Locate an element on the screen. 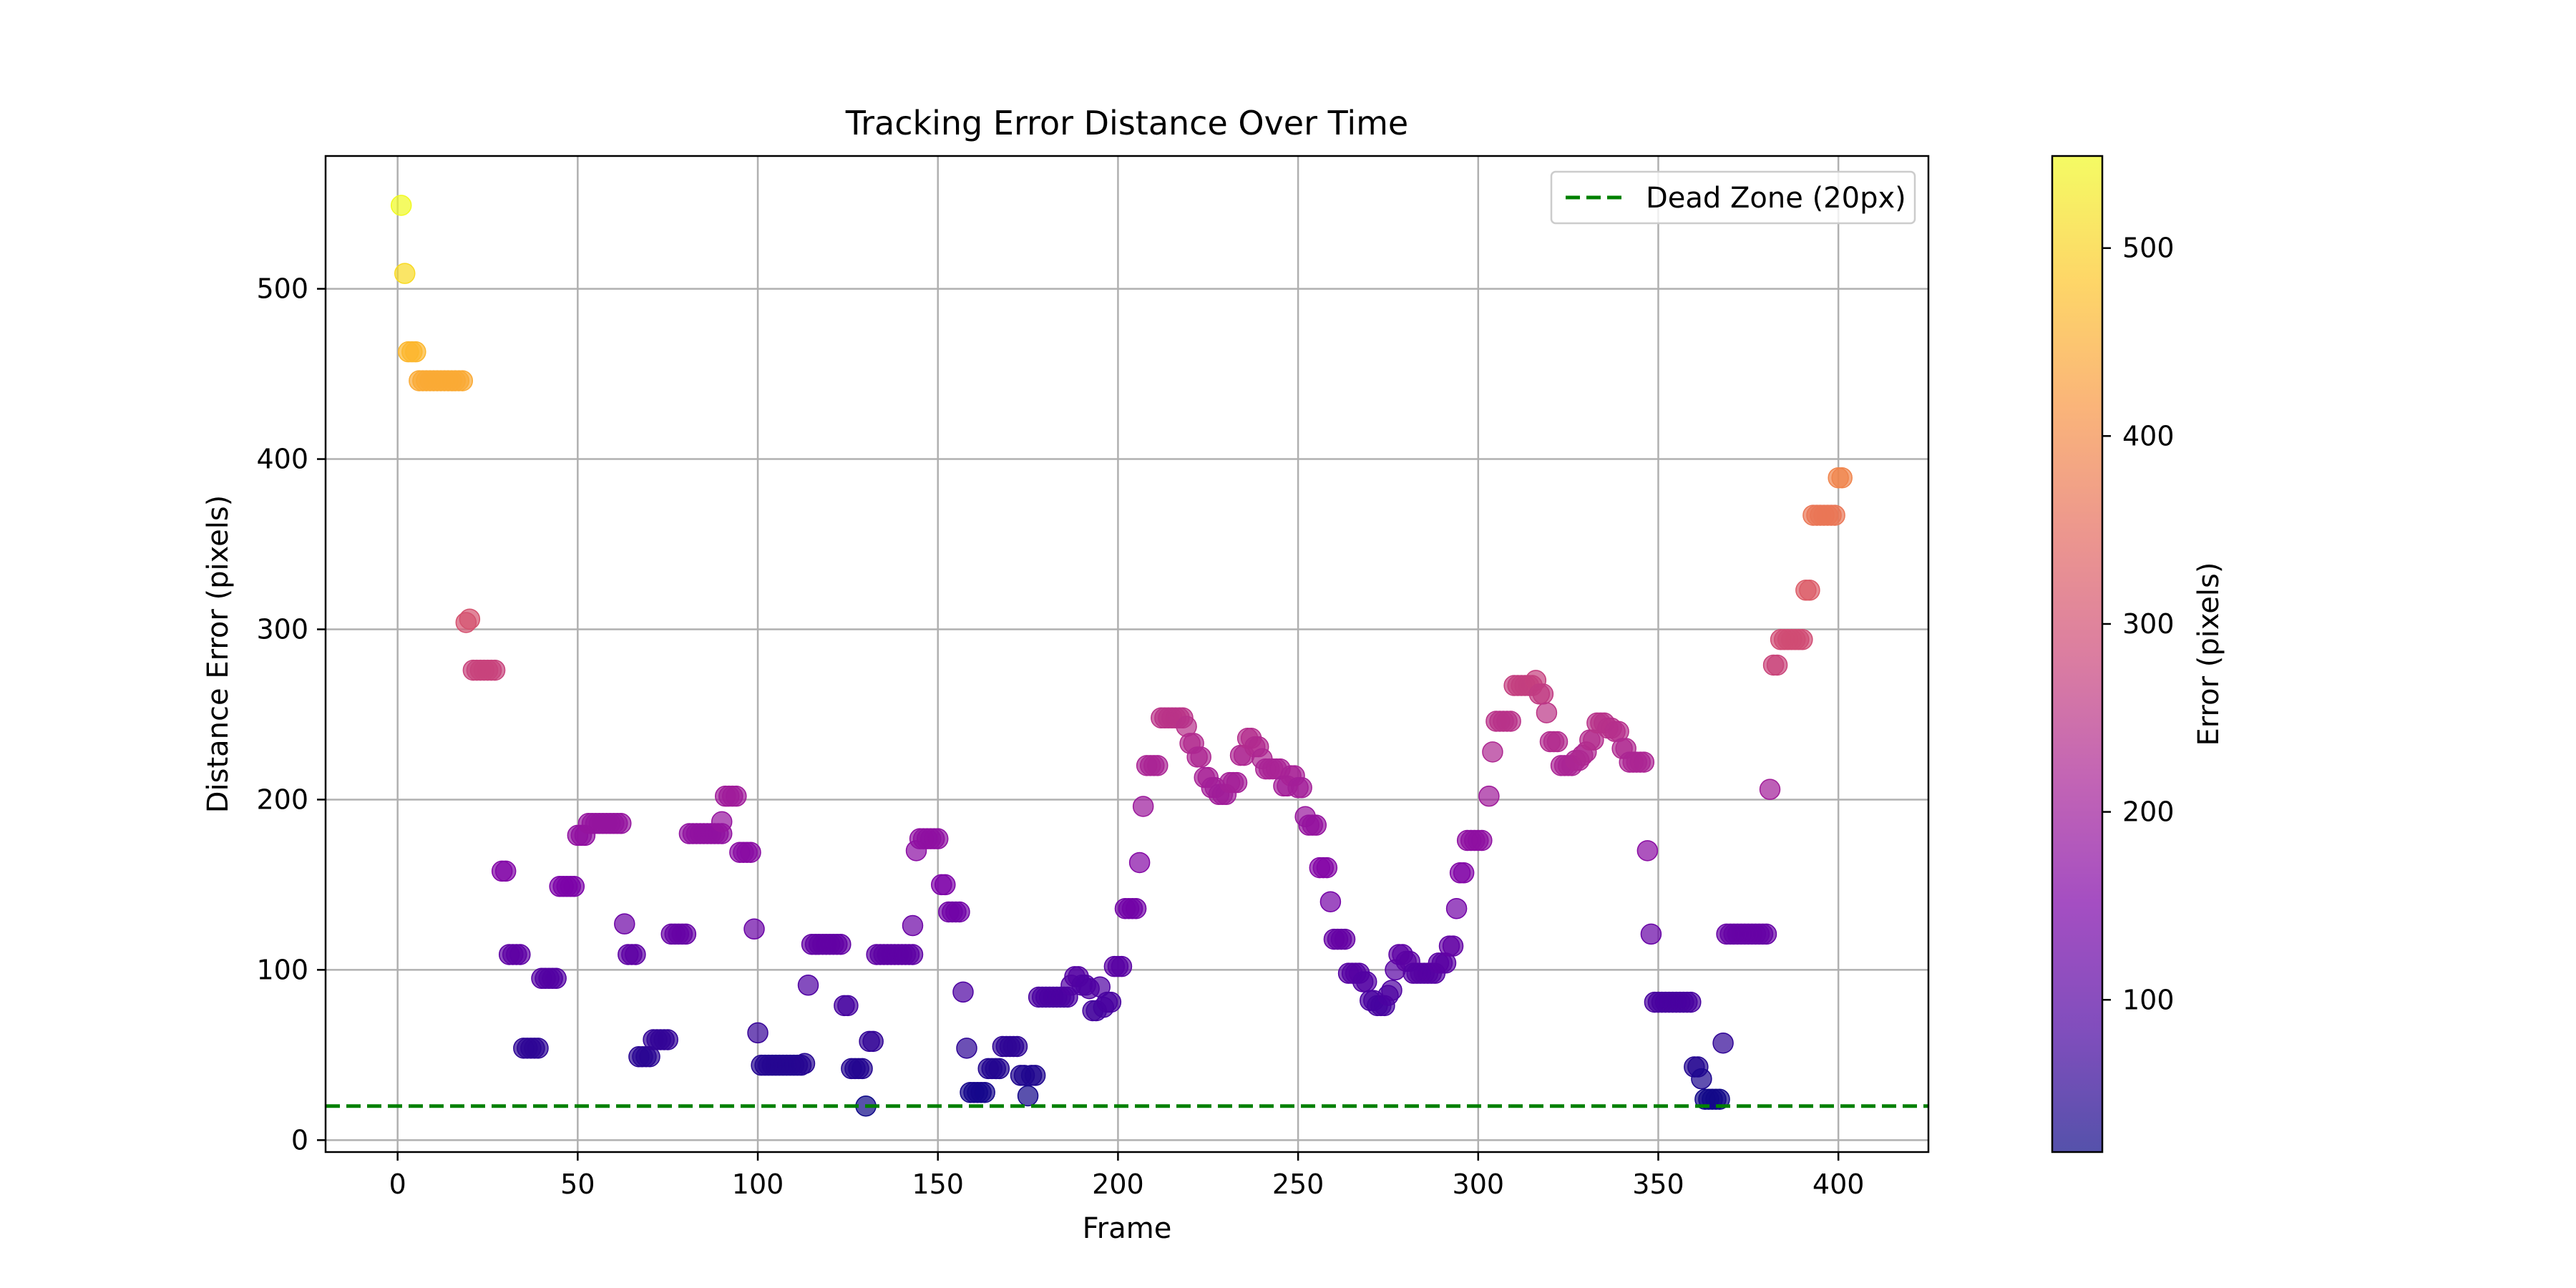 Image resolution: width=2576 pixels, height=1288 pixels. x-tick-label: 0 is located at coordinates (397, 1184).